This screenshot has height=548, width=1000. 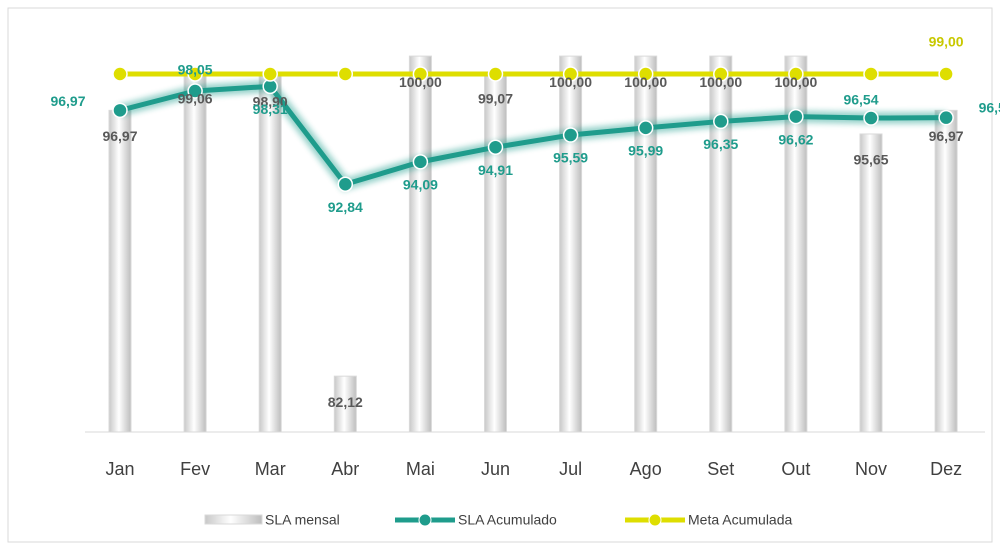 I want to click on x-tick-label: Dez, so click(x=946, y=469).